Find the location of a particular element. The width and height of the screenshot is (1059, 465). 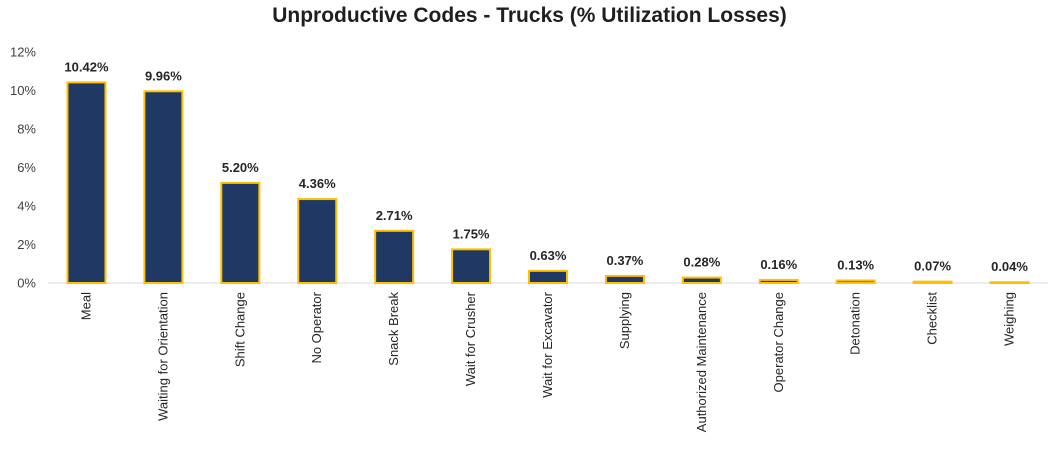

y-tick-label: 10% is located at coordinates (23, 90).